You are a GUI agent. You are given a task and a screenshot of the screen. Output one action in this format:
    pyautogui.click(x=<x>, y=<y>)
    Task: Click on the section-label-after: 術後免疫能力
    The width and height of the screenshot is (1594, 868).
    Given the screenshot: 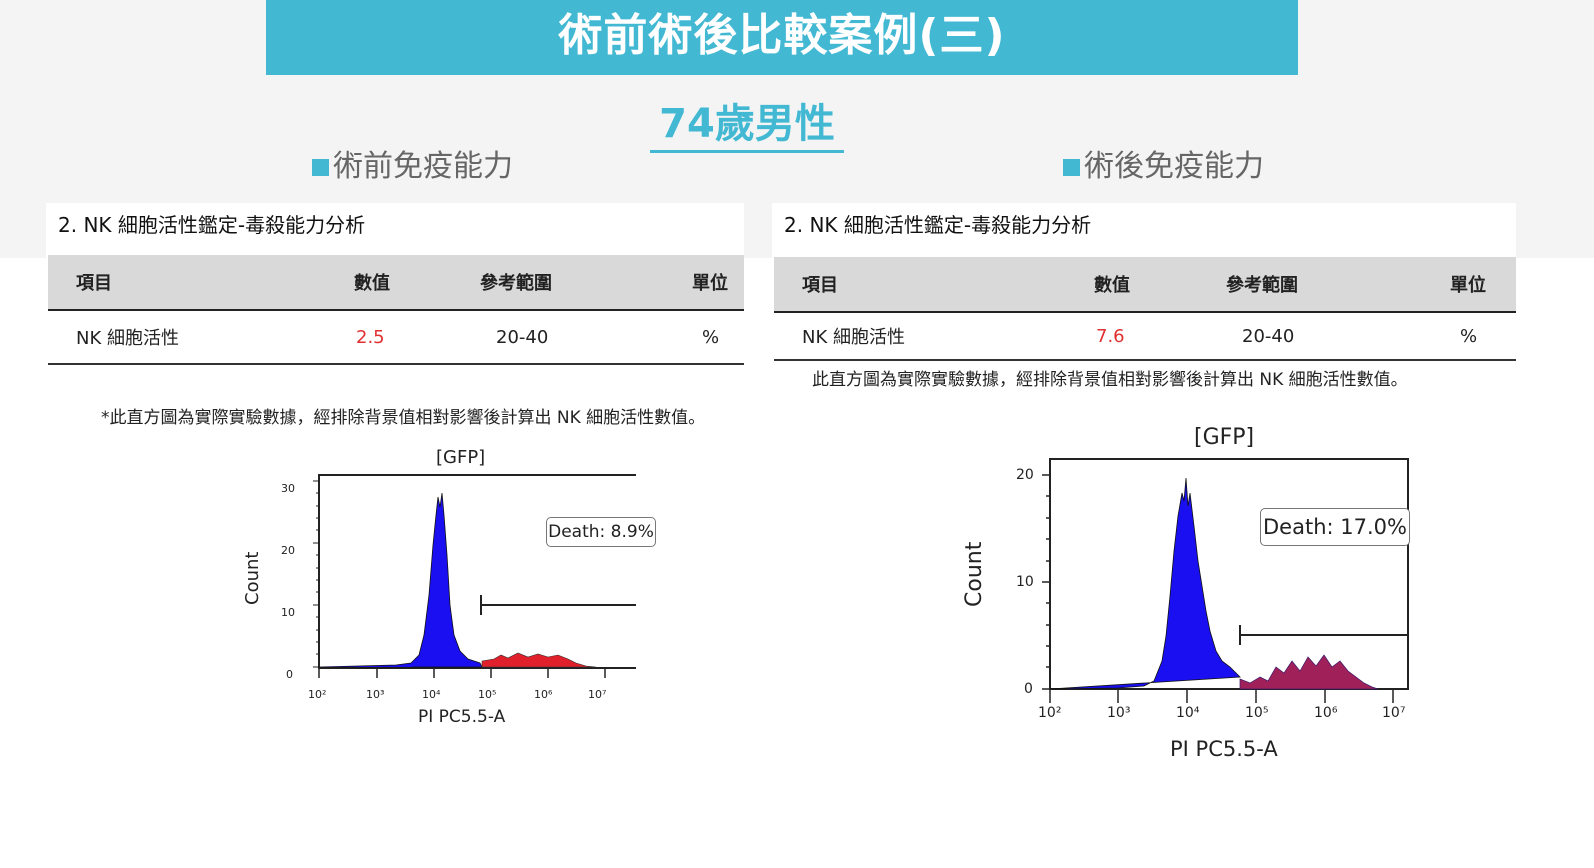 What is the action you would take?
    pyautogui.click(x=1163, y=167)
    